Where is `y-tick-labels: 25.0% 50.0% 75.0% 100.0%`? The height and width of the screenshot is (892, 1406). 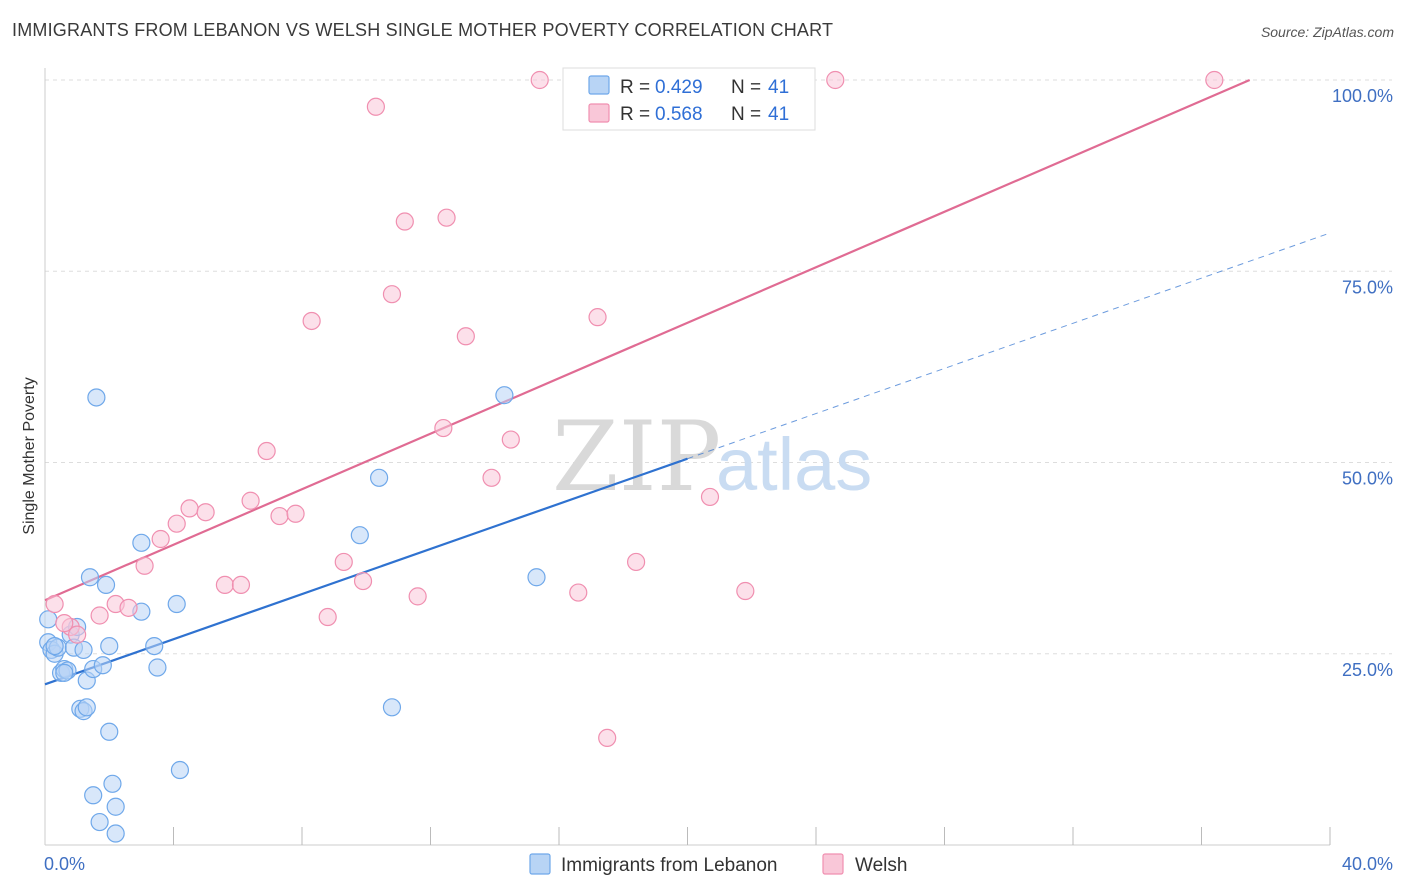
y-tick-labels: 25.0% 50.0% 75.0% 100.0% is located at coordinates (1362, 383).